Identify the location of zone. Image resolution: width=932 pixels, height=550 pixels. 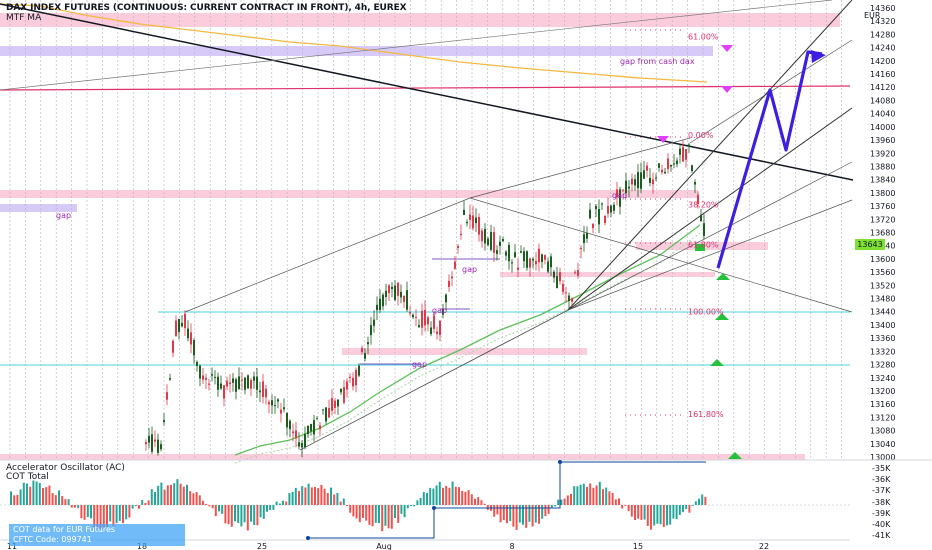
(402, 457).